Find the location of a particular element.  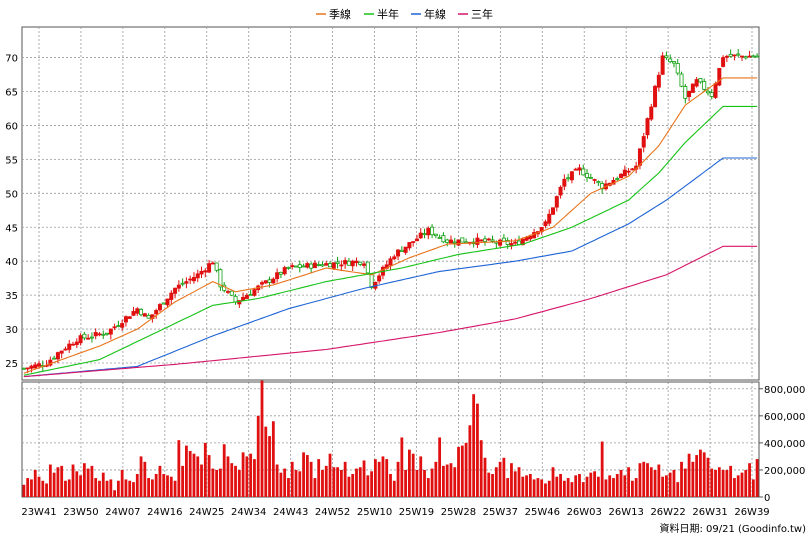

price-tick-label: 35 is located at coordinates (11, 296).